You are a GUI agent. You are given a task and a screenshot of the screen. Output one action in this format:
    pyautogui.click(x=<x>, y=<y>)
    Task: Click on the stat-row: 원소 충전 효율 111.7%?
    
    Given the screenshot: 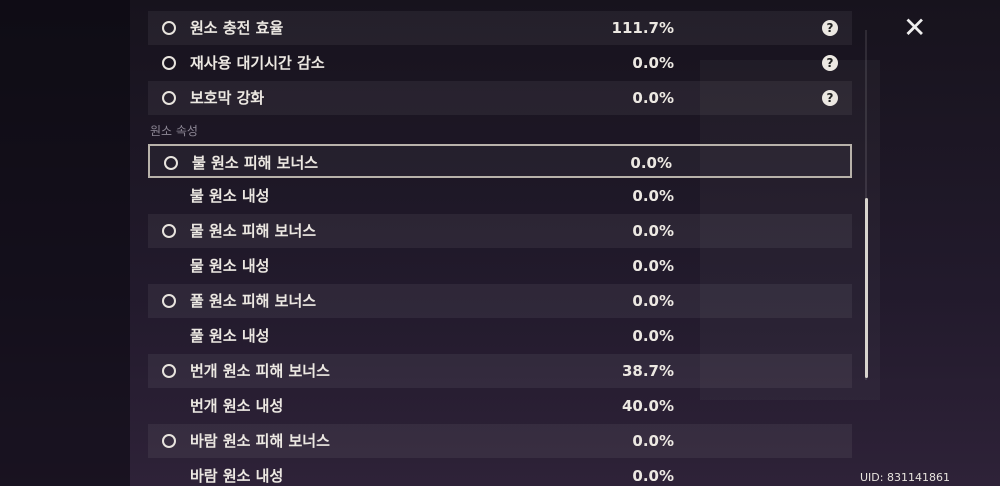 What is the action you would take?
    pyautogui.click(x=500, y=28)
    